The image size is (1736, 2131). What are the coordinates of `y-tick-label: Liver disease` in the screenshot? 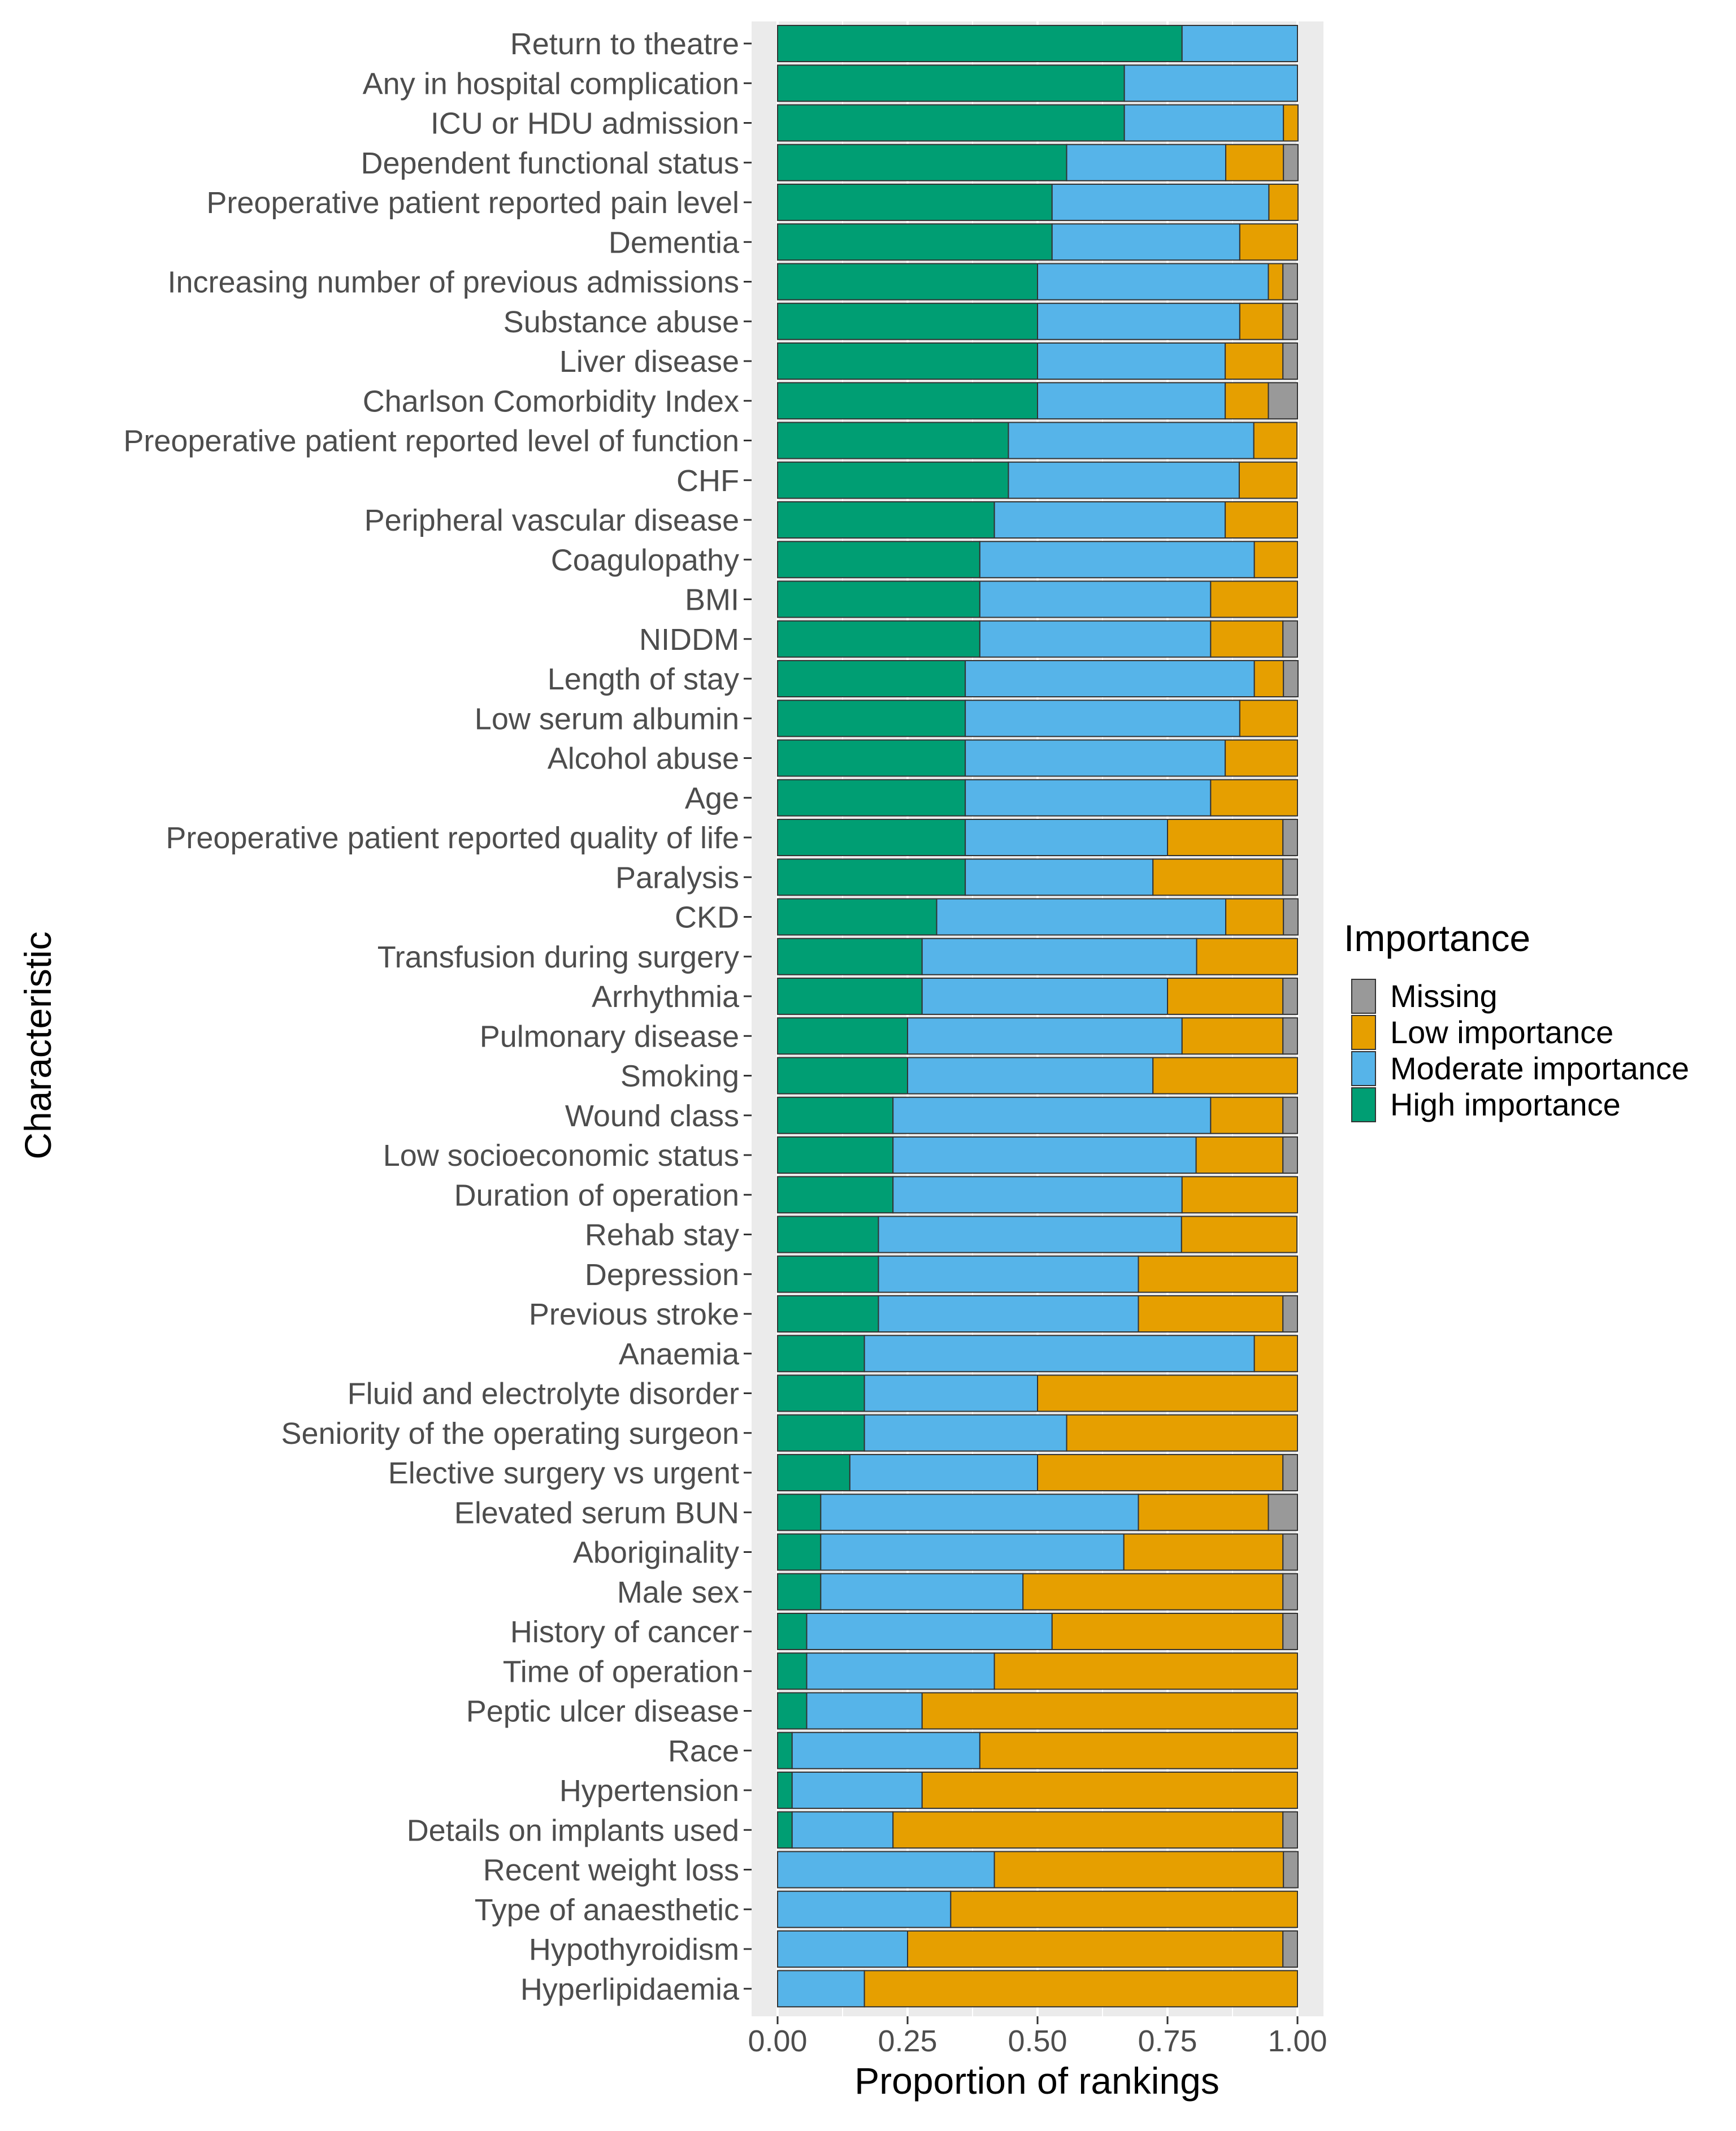 It's located at (649, 362).